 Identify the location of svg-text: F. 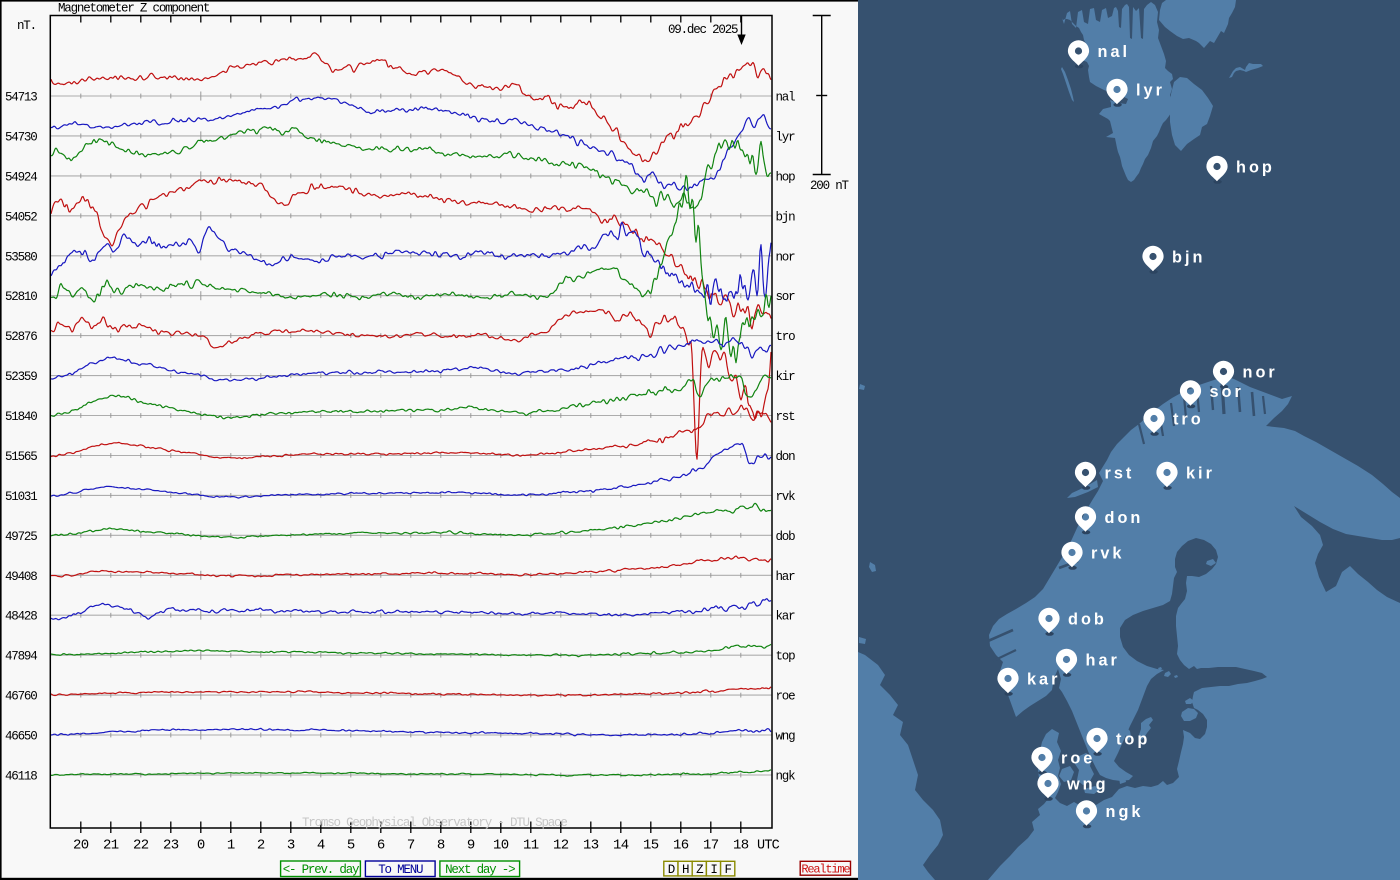
(728, 870).